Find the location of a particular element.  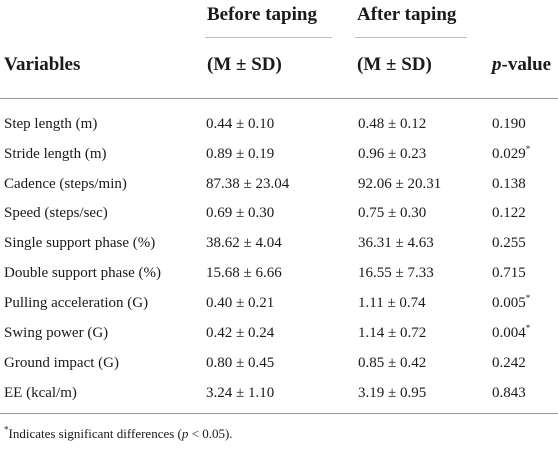

header-bottom-rule is located at coordinates (279, 98).